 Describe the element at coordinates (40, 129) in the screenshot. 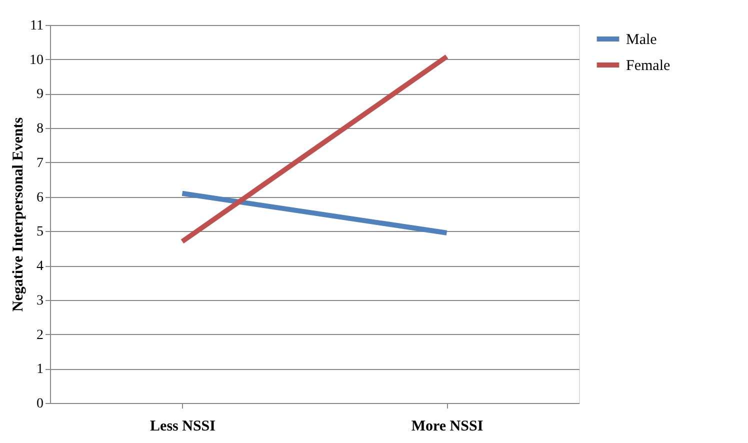

I see `y-tick-label: 8` at that location.